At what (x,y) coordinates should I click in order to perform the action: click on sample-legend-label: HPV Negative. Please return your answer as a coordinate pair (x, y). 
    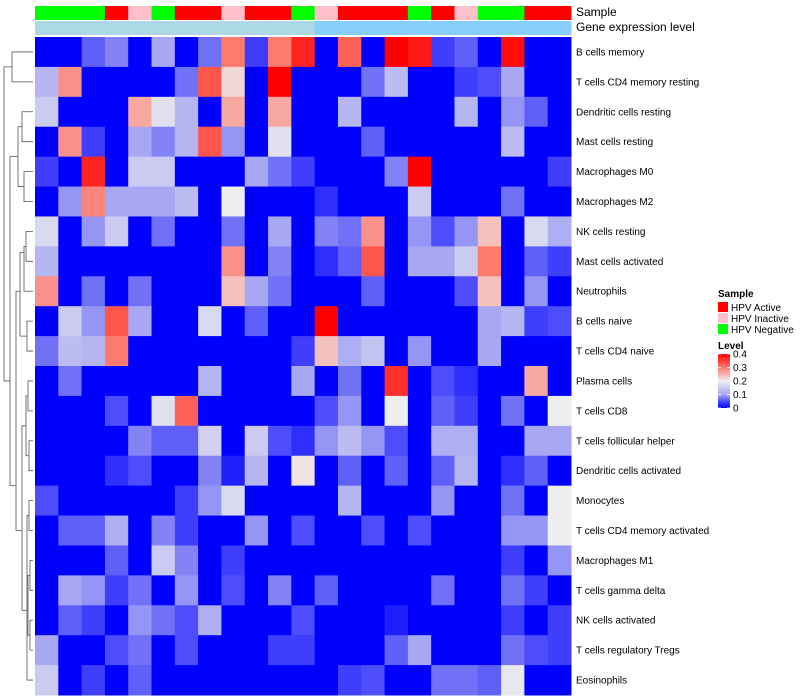
    Looking at the image, I should click on (762, 330).